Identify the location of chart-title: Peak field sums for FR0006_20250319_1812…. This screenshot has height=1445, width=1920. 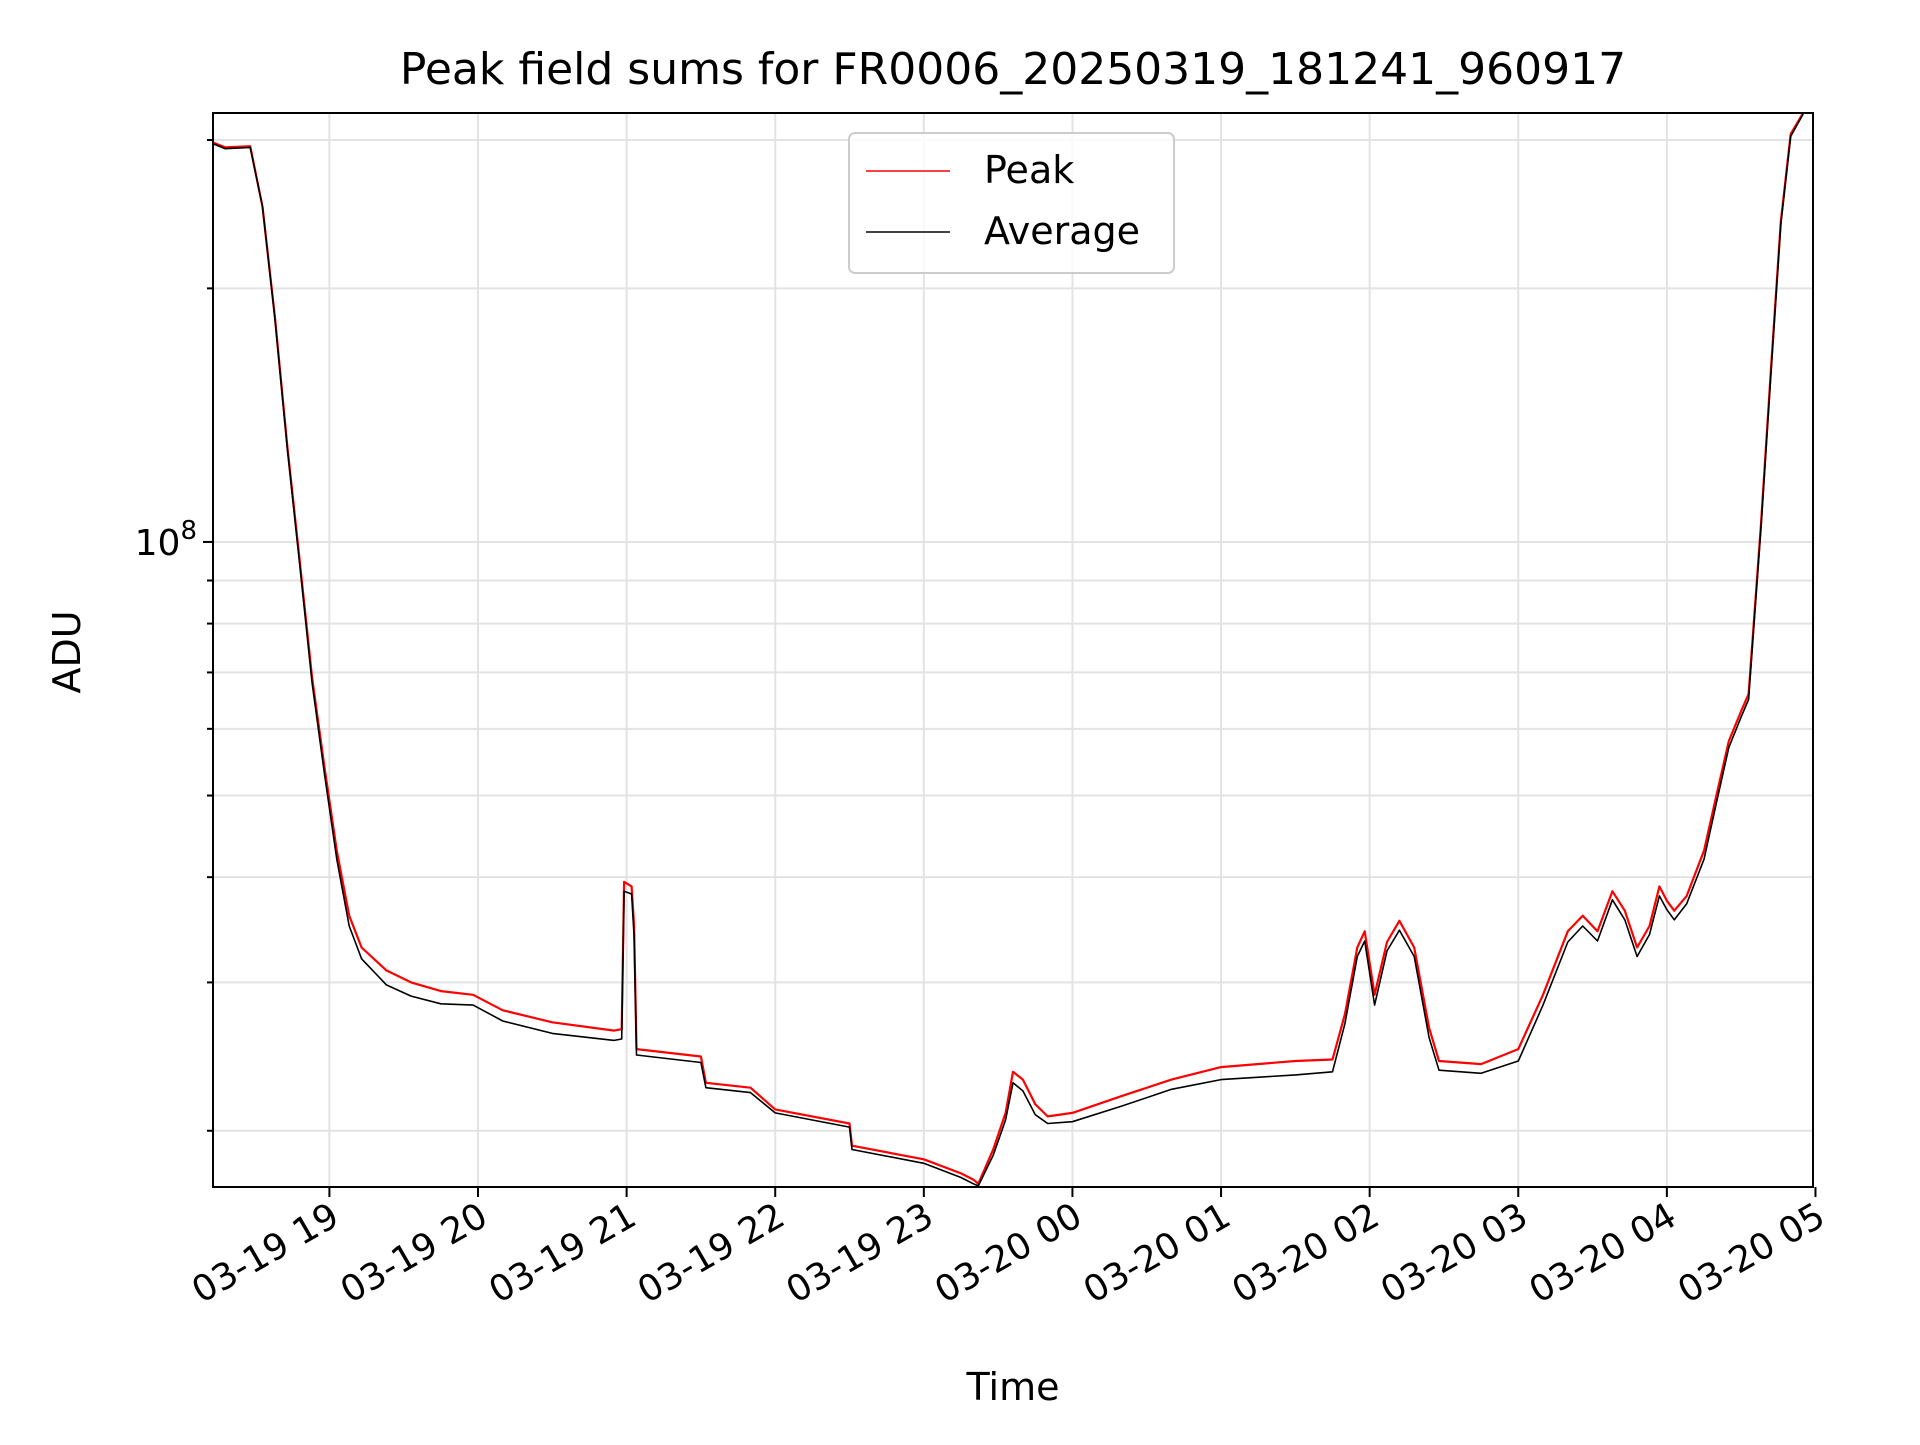
(1013, 69).